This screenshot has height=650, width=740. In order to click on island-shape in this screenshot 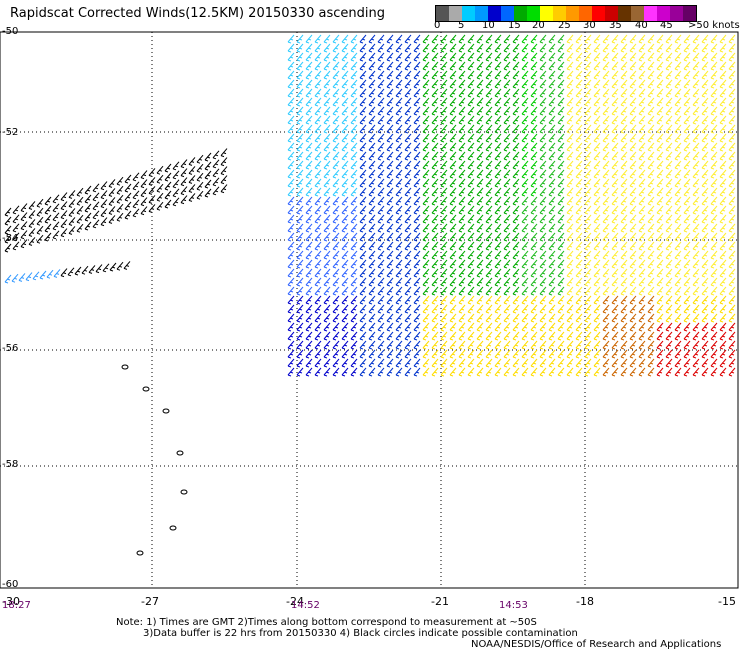, I will do `click(125, 367)`.